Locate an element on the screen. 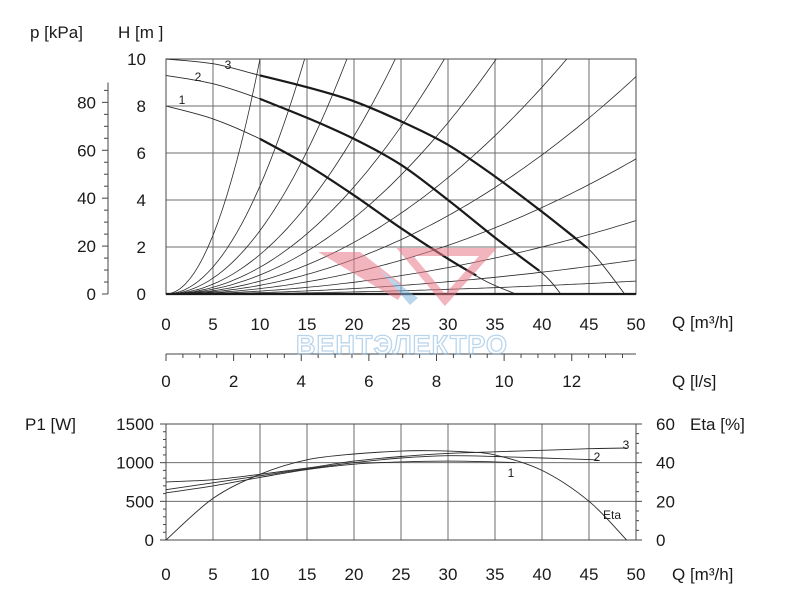 Image resolution: width=802 pixels, height=607 pixels. flow-ls-tick-label: 8 is located at coordinates (436, 381).